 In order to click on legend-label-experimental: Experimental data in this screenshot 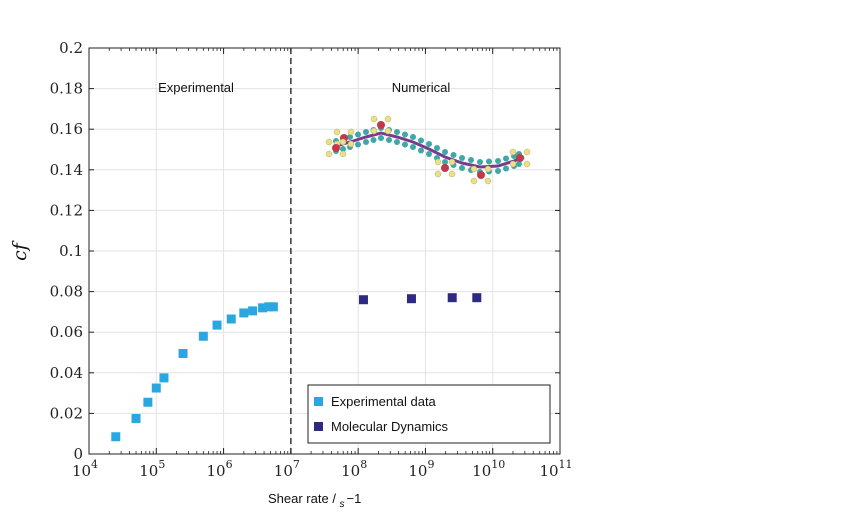, I will do `click(384, 401)`.